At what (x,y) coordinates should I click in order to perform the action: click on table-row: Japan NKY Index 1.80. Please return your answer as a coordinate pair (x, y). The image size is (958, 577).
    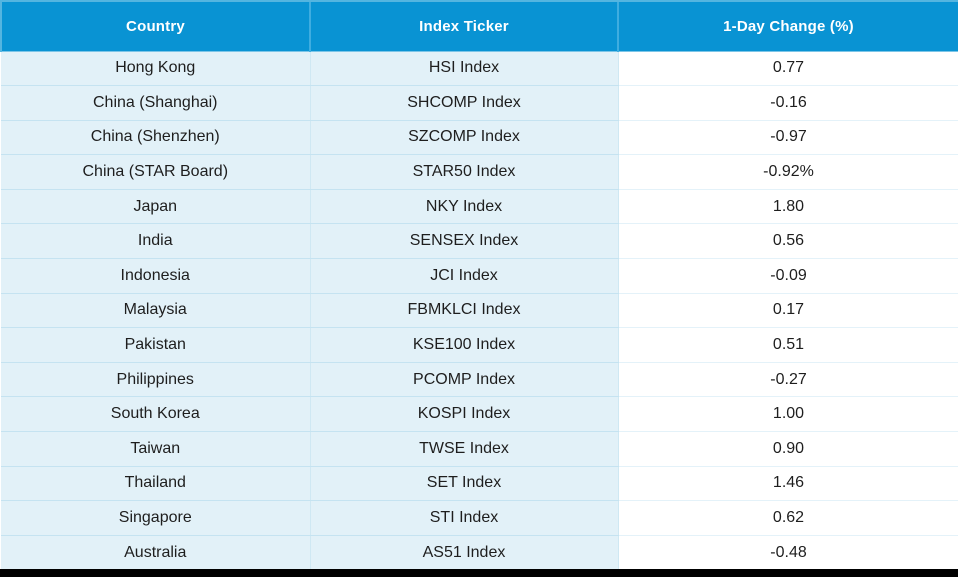
    Looking at the image, I should click on (479, 207).